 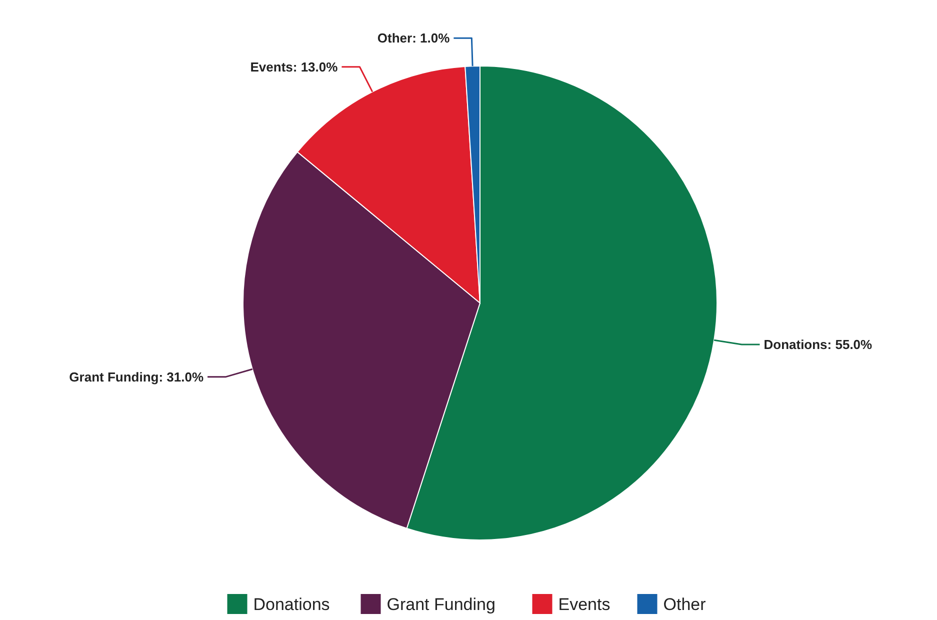 What do you see at coordinates (291, 604) in the screenshot?
I see `legend-label: Donations` at bounding box center [291, 604].